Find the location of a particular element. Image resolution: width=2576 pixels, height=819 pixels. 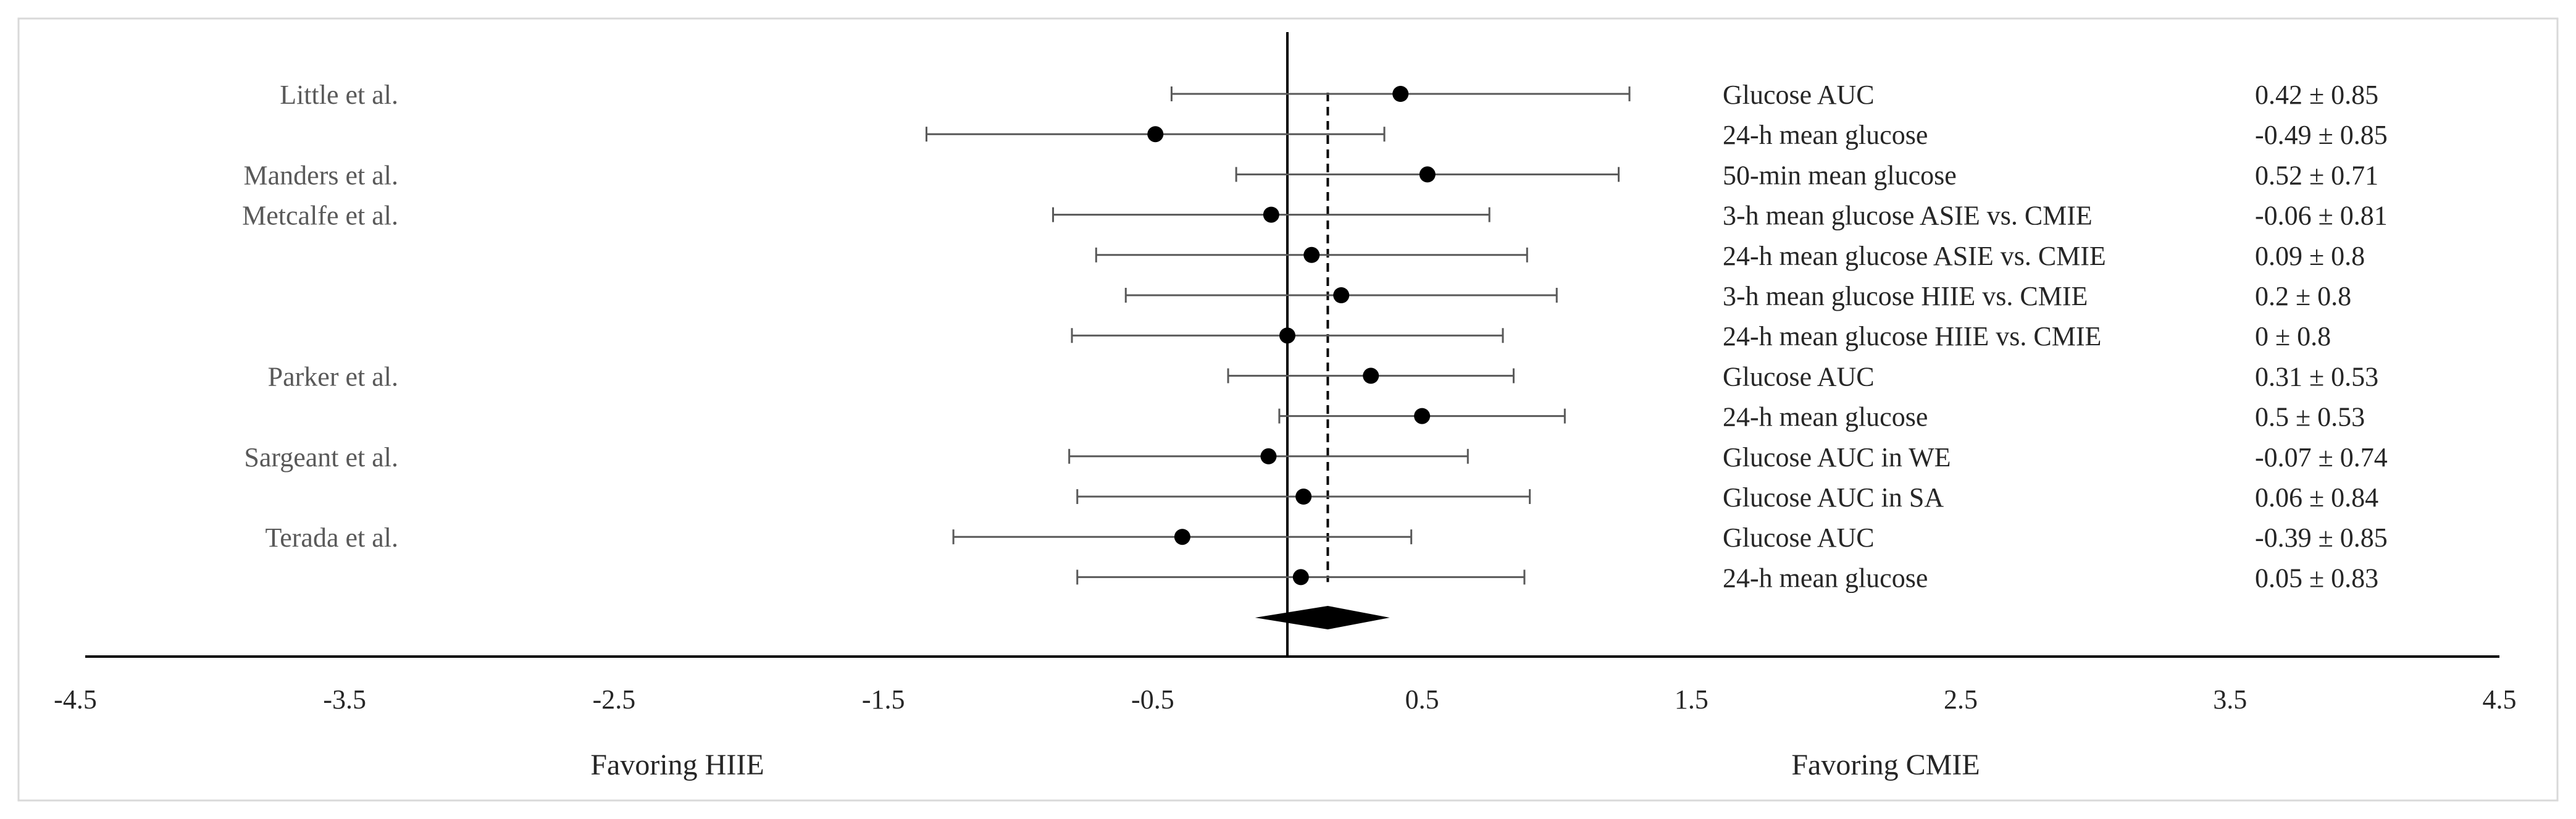

x-tick-label: -4.5 is located at coordinates (75, 700).